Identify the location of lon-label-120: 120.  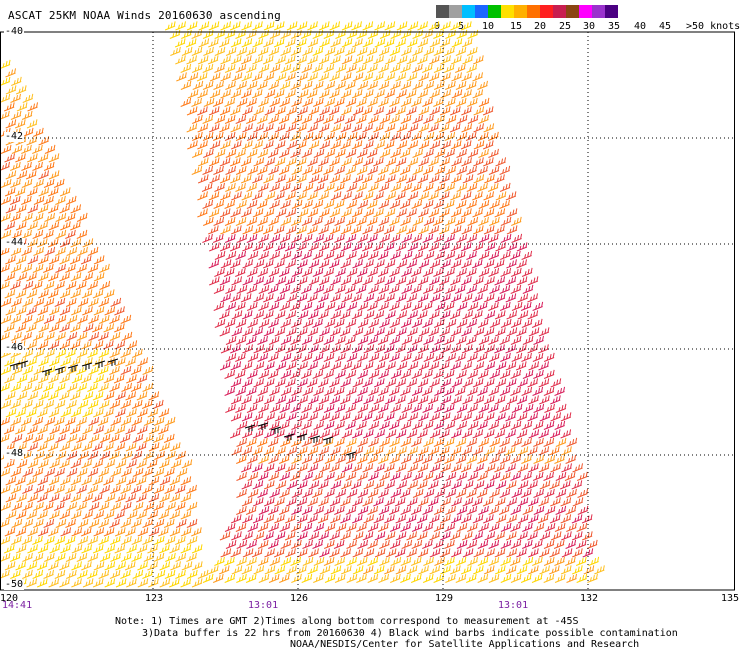
(9, 598).